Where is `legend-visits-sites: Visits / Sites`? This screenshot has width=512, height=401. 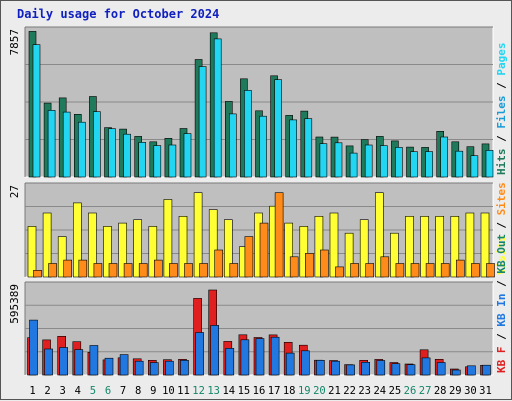 legend-visits-sites: Visits / Sites is located at coordinates (501, 228).